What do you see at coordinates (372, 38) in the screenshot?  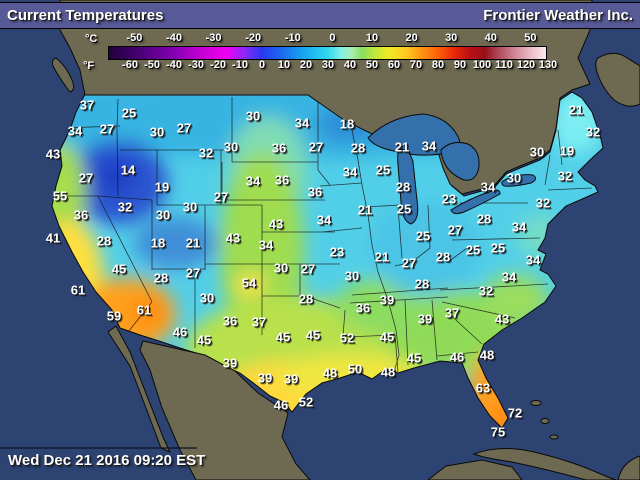 I see `celsius-tick: 10` at bounding box center [372, 38].